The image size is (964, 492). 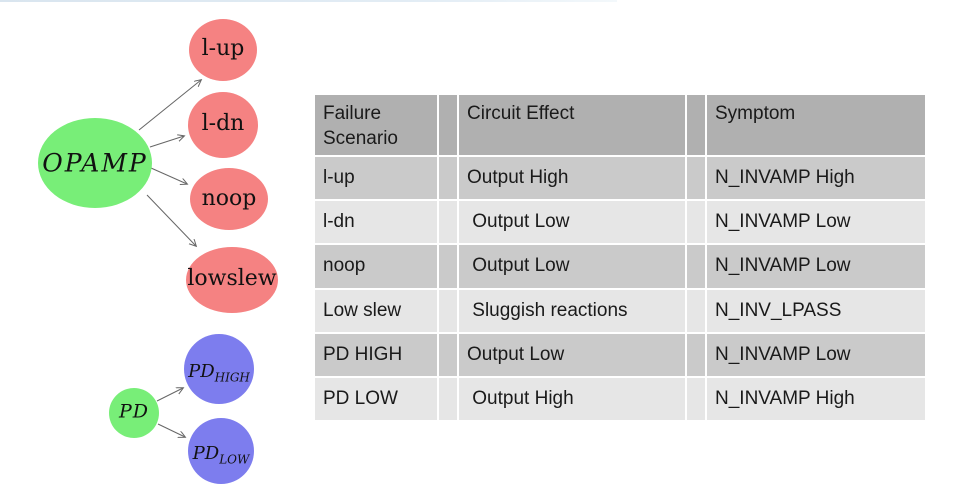 What do you see at coordinates (166, 142) in the screenshot?
I see `arrow-opamp-to-ldn` at bounding box center [166, 142].